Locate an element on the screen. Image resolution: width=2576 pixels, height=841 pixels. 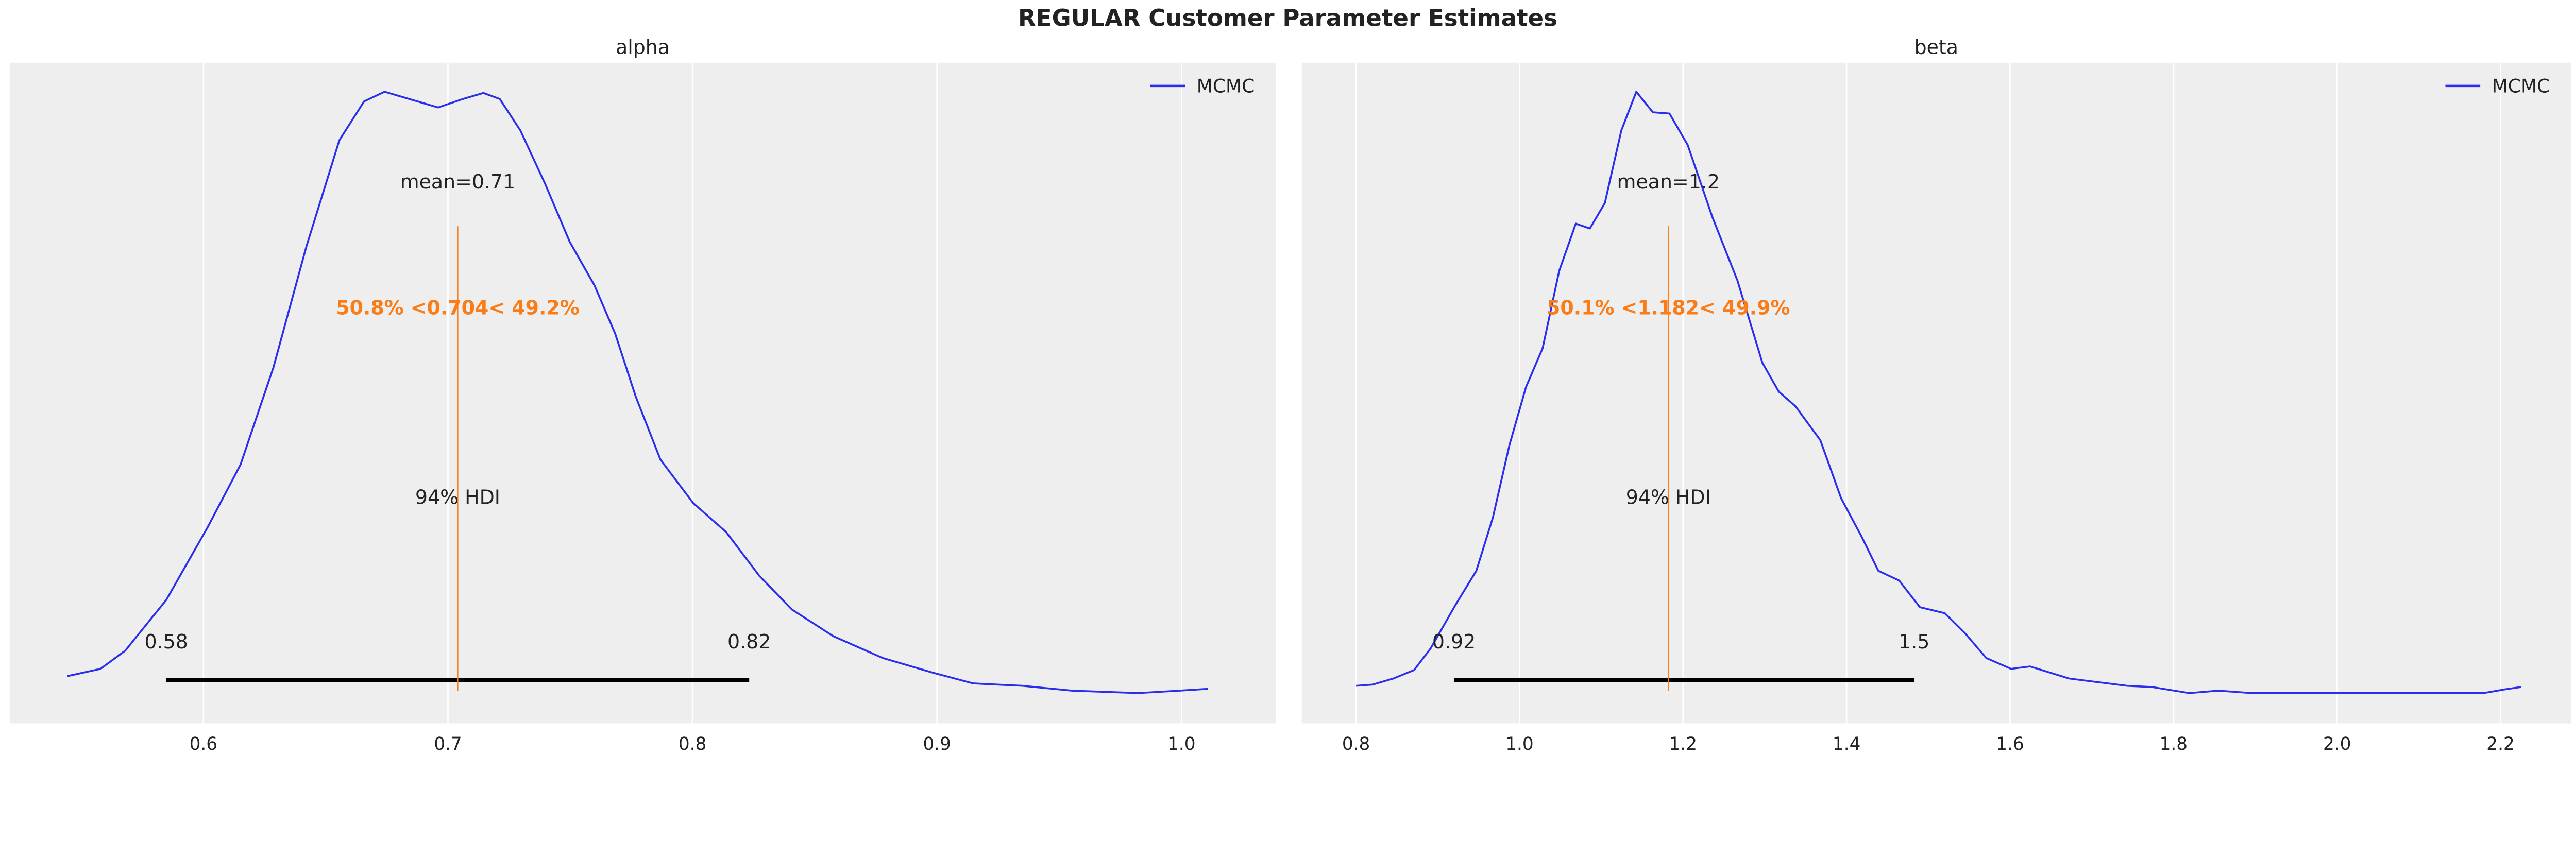
reference-label: 50.1% <1.182< 49.9% is located at coordinates (1669, 308).